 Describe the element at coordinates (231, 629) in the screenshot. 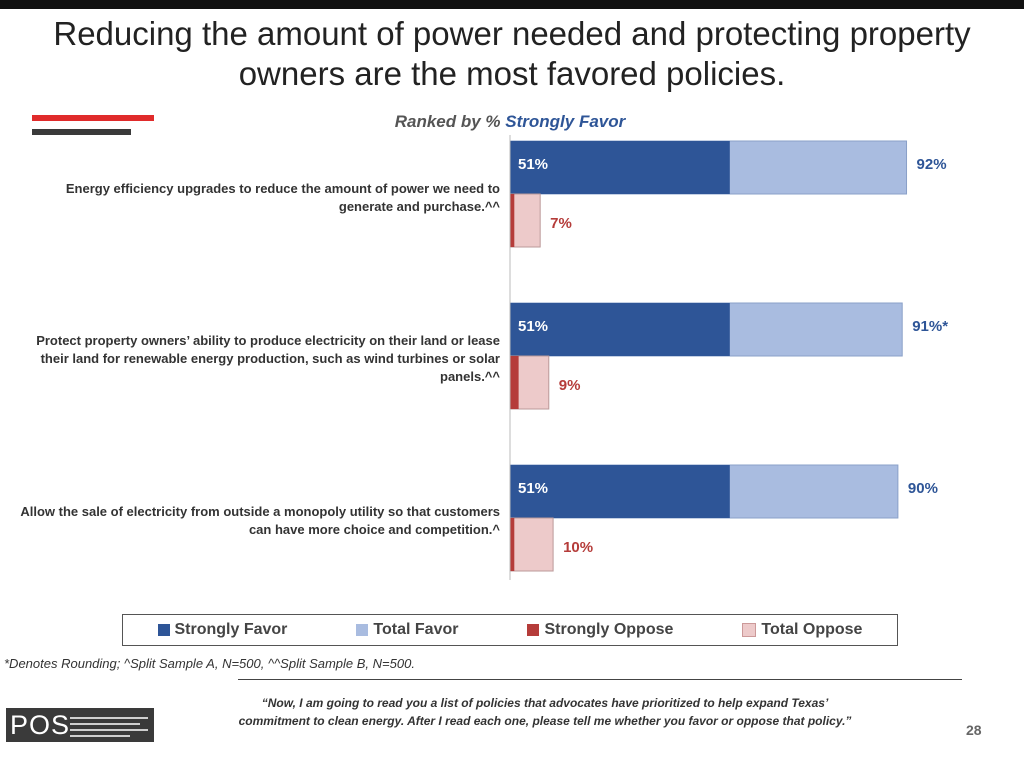

I see `legend-label-strongly-favor: Strongly Favor` at that location.